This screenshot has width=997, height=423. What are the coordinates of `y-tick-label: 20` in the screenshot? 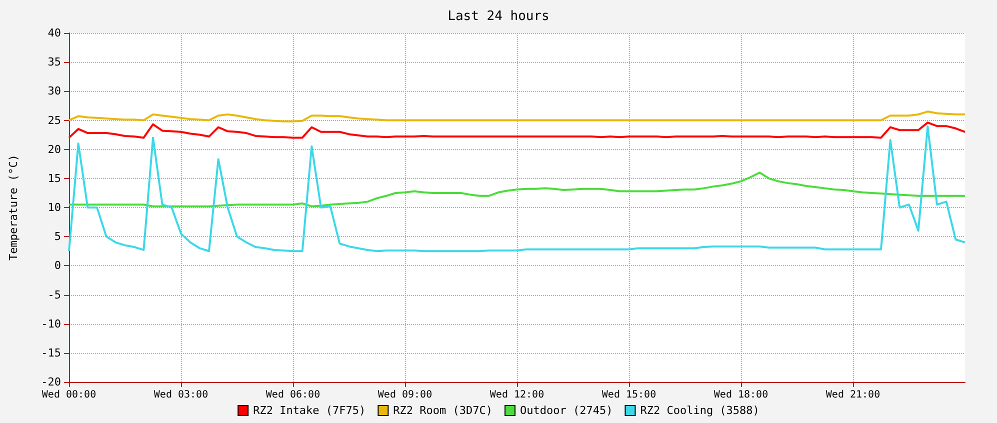 It's located at (54, 149).